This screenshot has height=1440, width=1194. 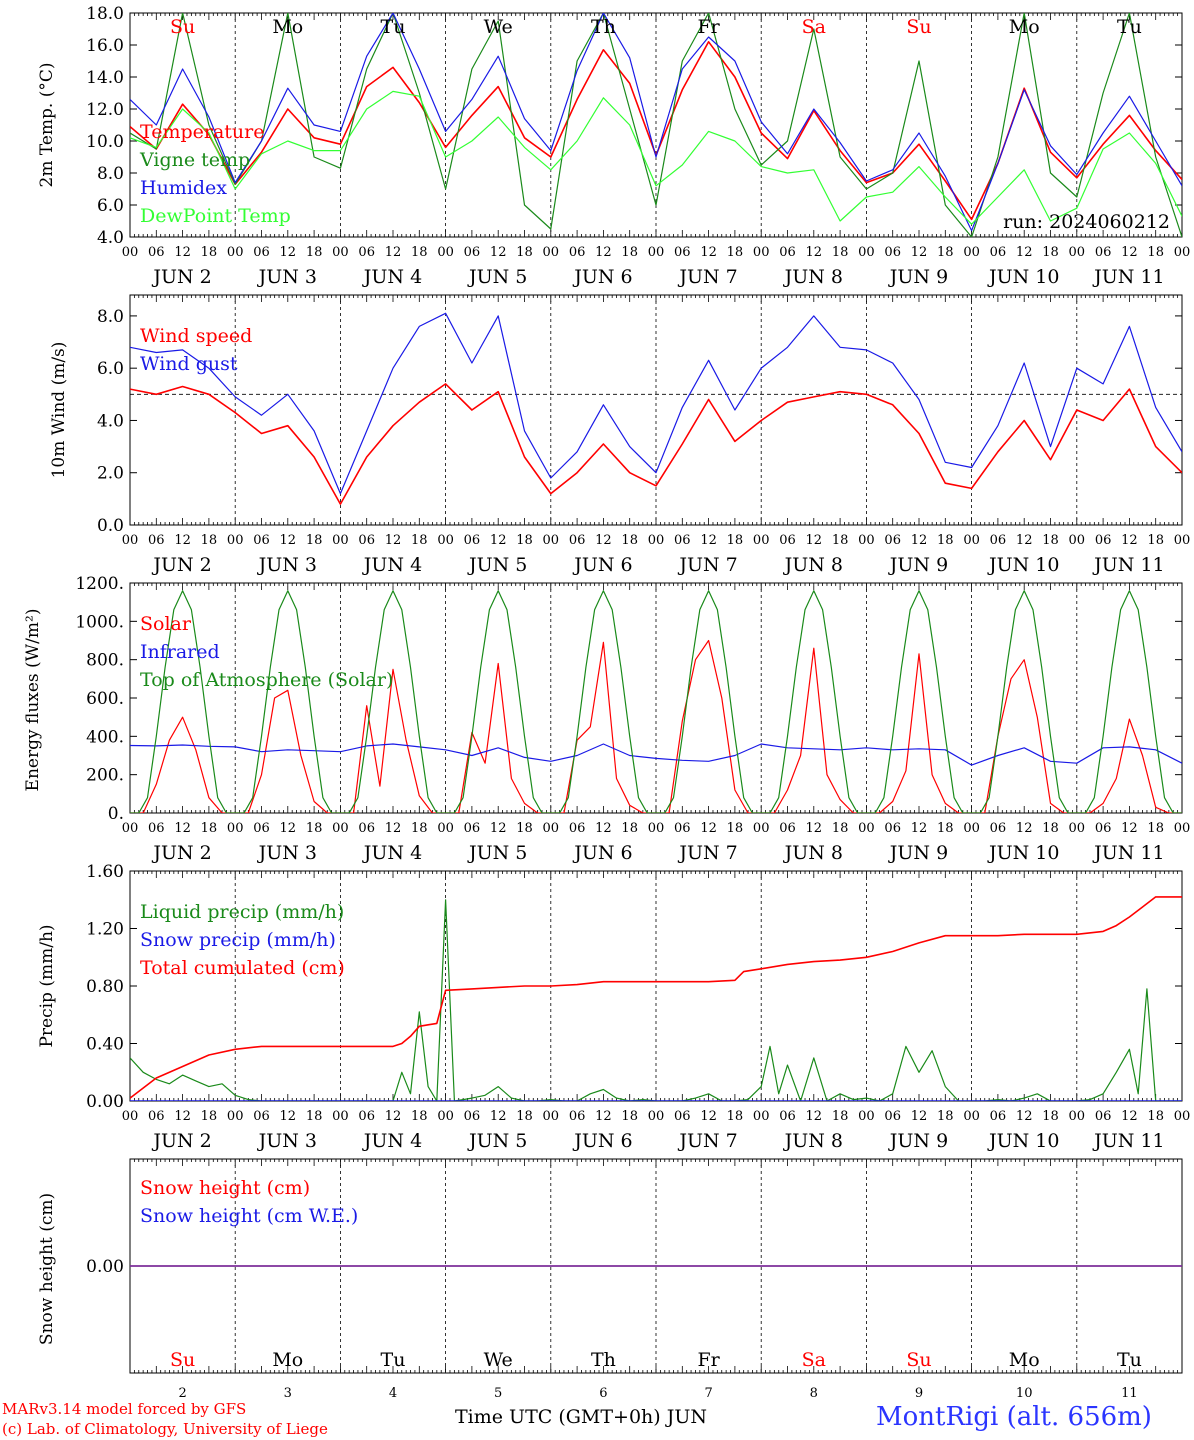 I want to click on y-tick-label: 12.0, so click(x=105, y=110).